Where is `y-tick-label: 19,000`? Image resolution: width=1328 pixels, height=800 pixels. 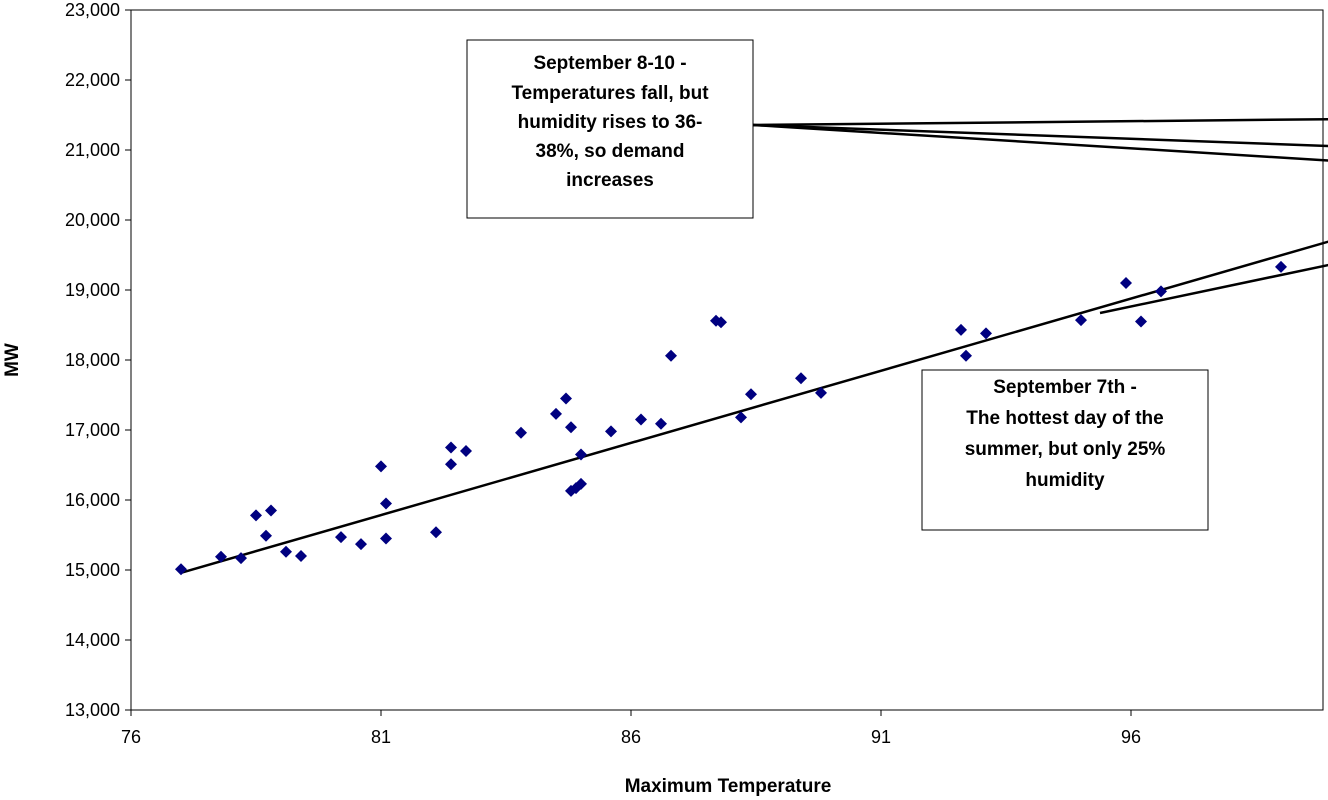
y-tick-label: 19,000 is located at coordinates (92, 290).